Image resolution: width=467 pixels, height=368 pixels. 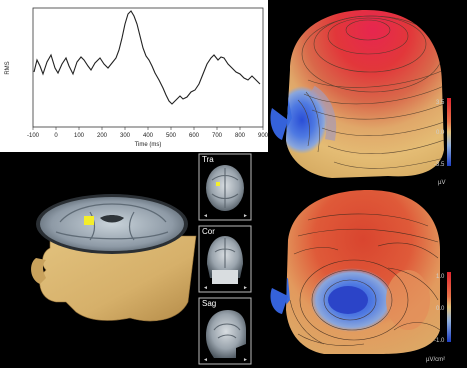 What do you see at coordinates (225, 187) in the screenshot?
I see `slice-view-tra: Tra ◄ ►` at bounding box center [225, 187].